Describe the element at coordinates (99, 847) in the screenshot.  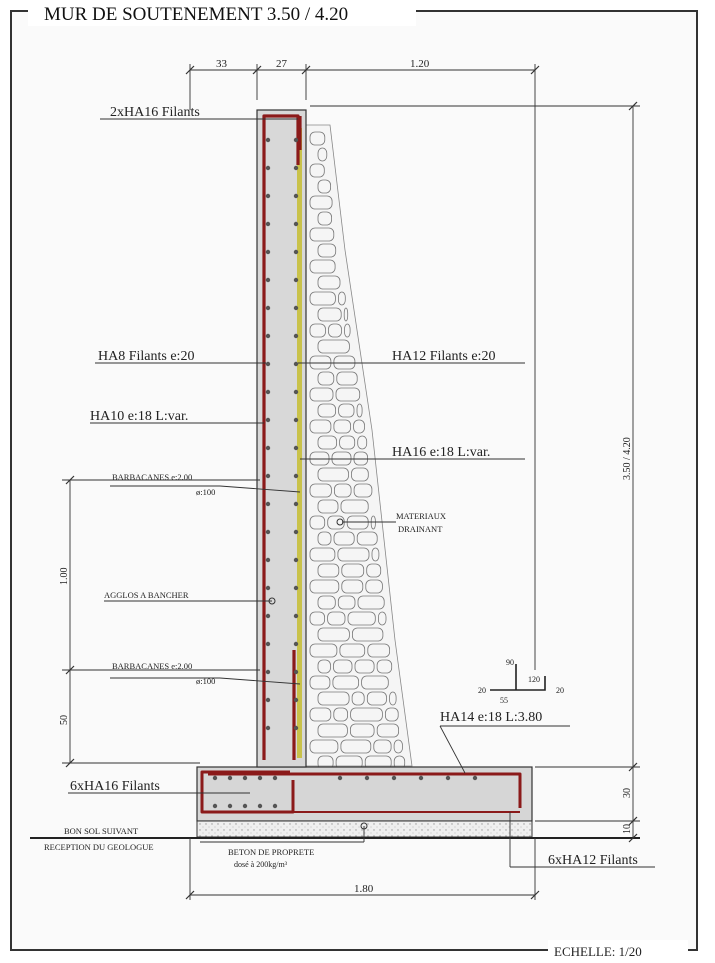
I see `label-ground-b: RECEPTION DU GEOLOGUE` at that location.